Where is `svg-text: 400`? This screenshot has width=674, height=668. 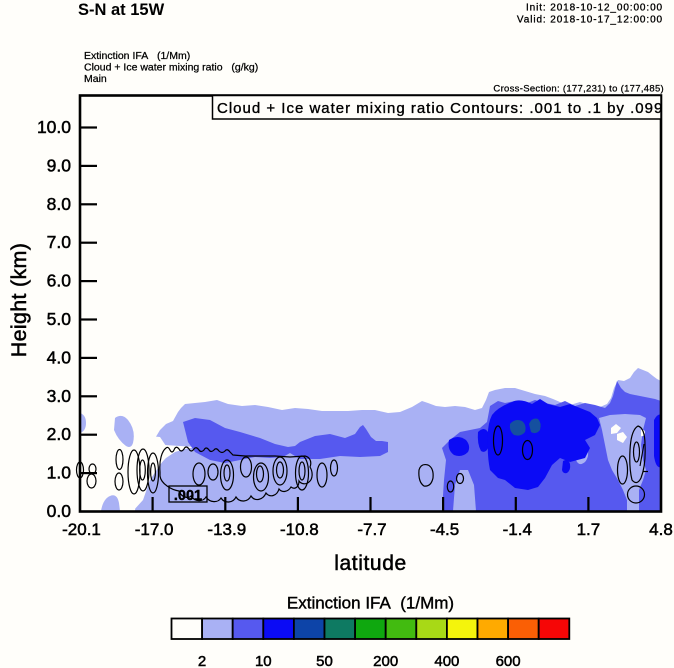 svg-text: 400 is located at coordinates (446, 660).